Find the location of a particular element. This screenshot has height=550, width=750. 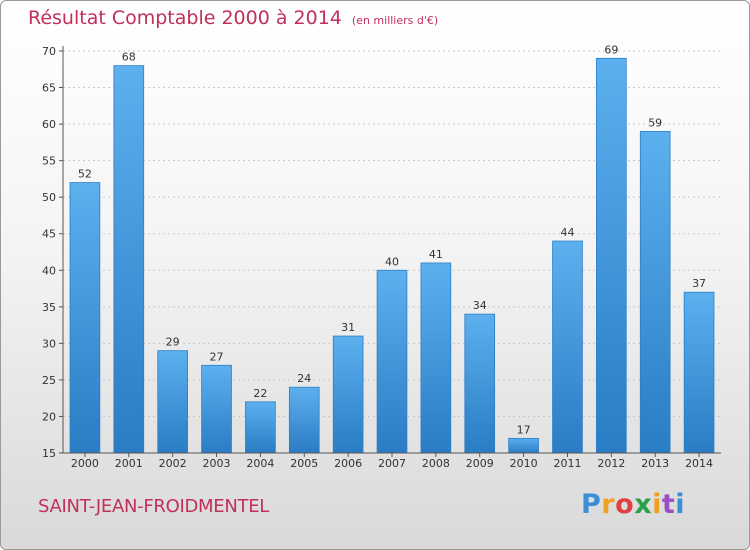

data-label-2002: 29 is located at coordinates (173, 342).